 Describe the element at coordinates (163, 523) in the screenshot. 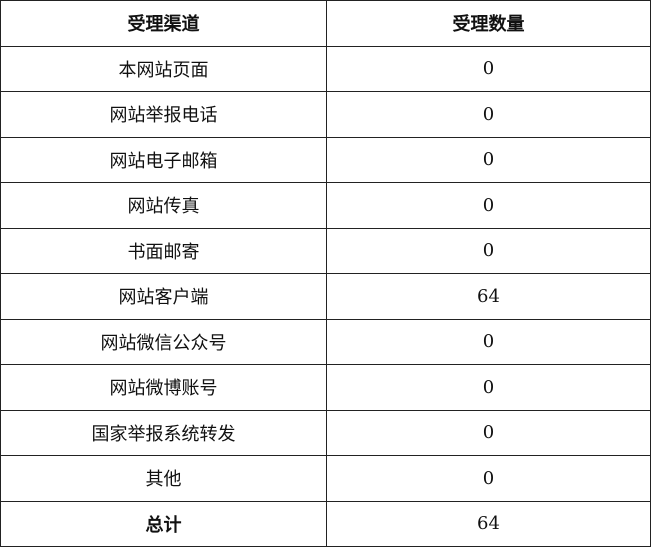

I see `total-label: 总计` at that location.